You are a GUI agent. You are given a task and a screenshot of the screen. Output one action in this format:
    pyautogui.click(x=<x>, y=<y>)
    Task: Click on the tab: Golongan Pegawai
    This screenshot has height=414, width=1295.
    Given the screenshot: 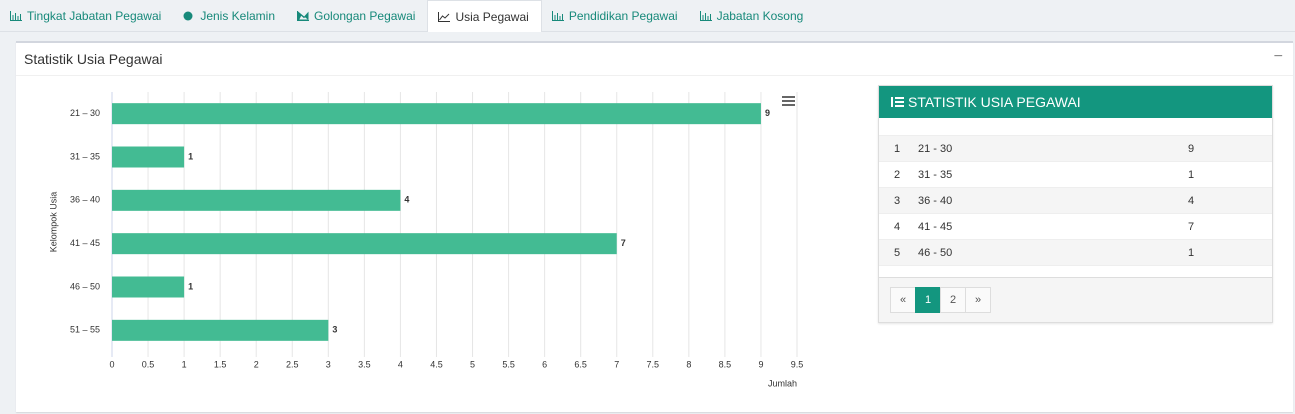 What is the action you would take?
    pyautogui.click(x=357, y=15)
    